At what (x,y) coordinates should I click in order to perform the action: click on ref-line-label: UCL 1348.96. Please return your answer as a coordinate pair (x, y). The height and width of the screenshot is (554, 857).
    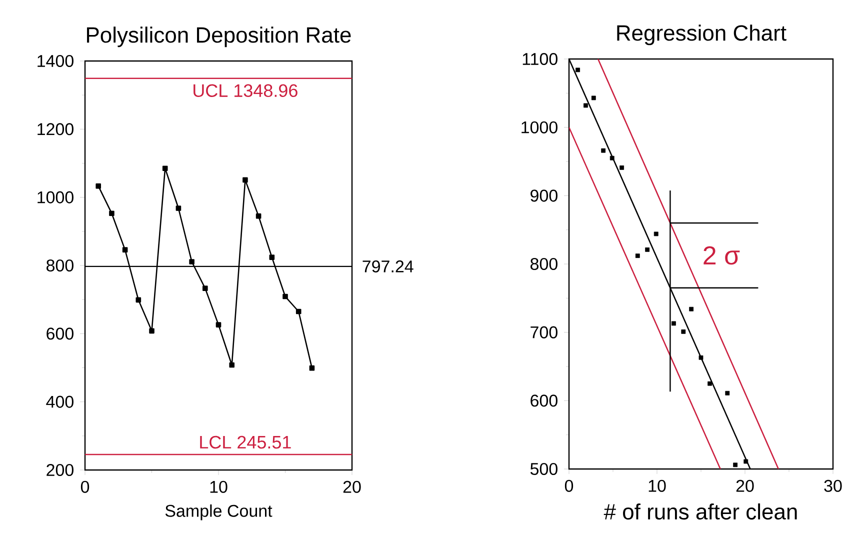
    Looking at the image, I should click on (246, 90).